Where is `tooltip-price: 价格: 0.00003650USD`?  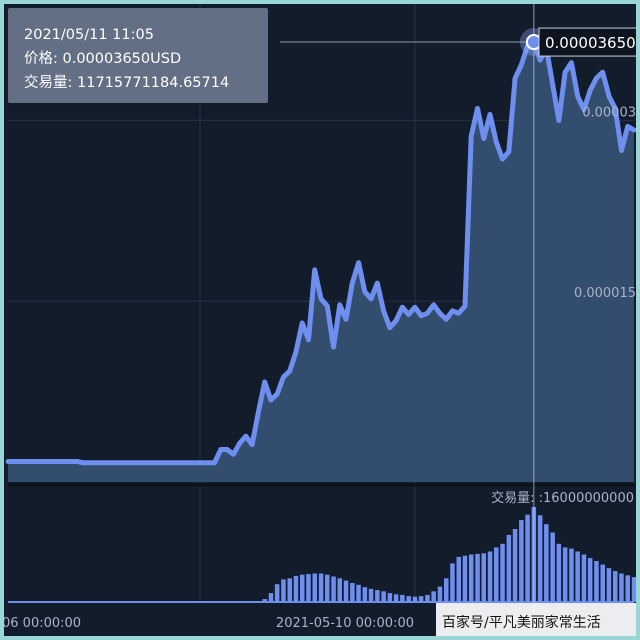 tooltip-price: 价格: 0.00003650USD is located at coordinates (103, 59).